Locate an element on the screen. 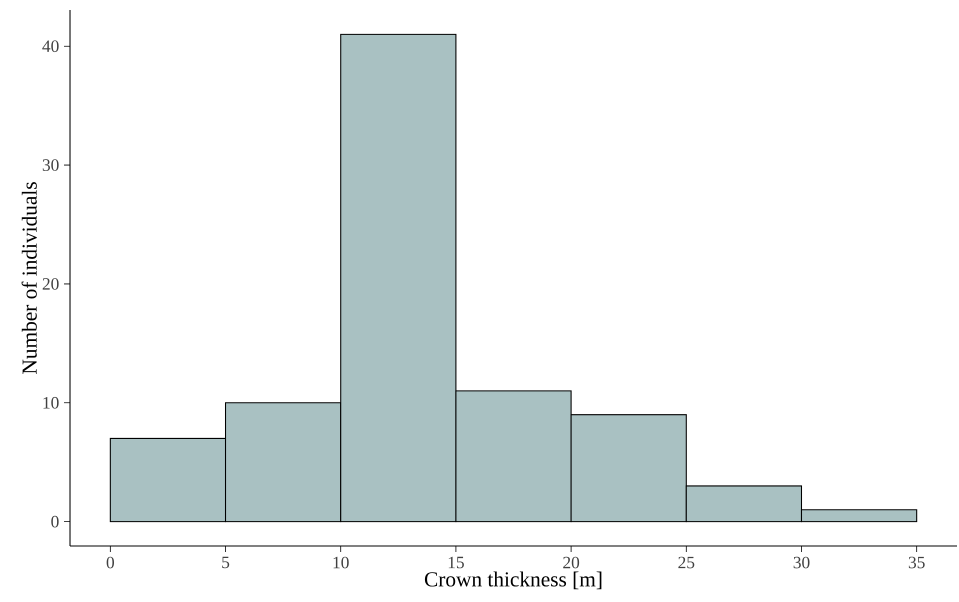 This screenshot has width=959, height=602. x-tick-label: 20 is located at coordinates (571, 562).